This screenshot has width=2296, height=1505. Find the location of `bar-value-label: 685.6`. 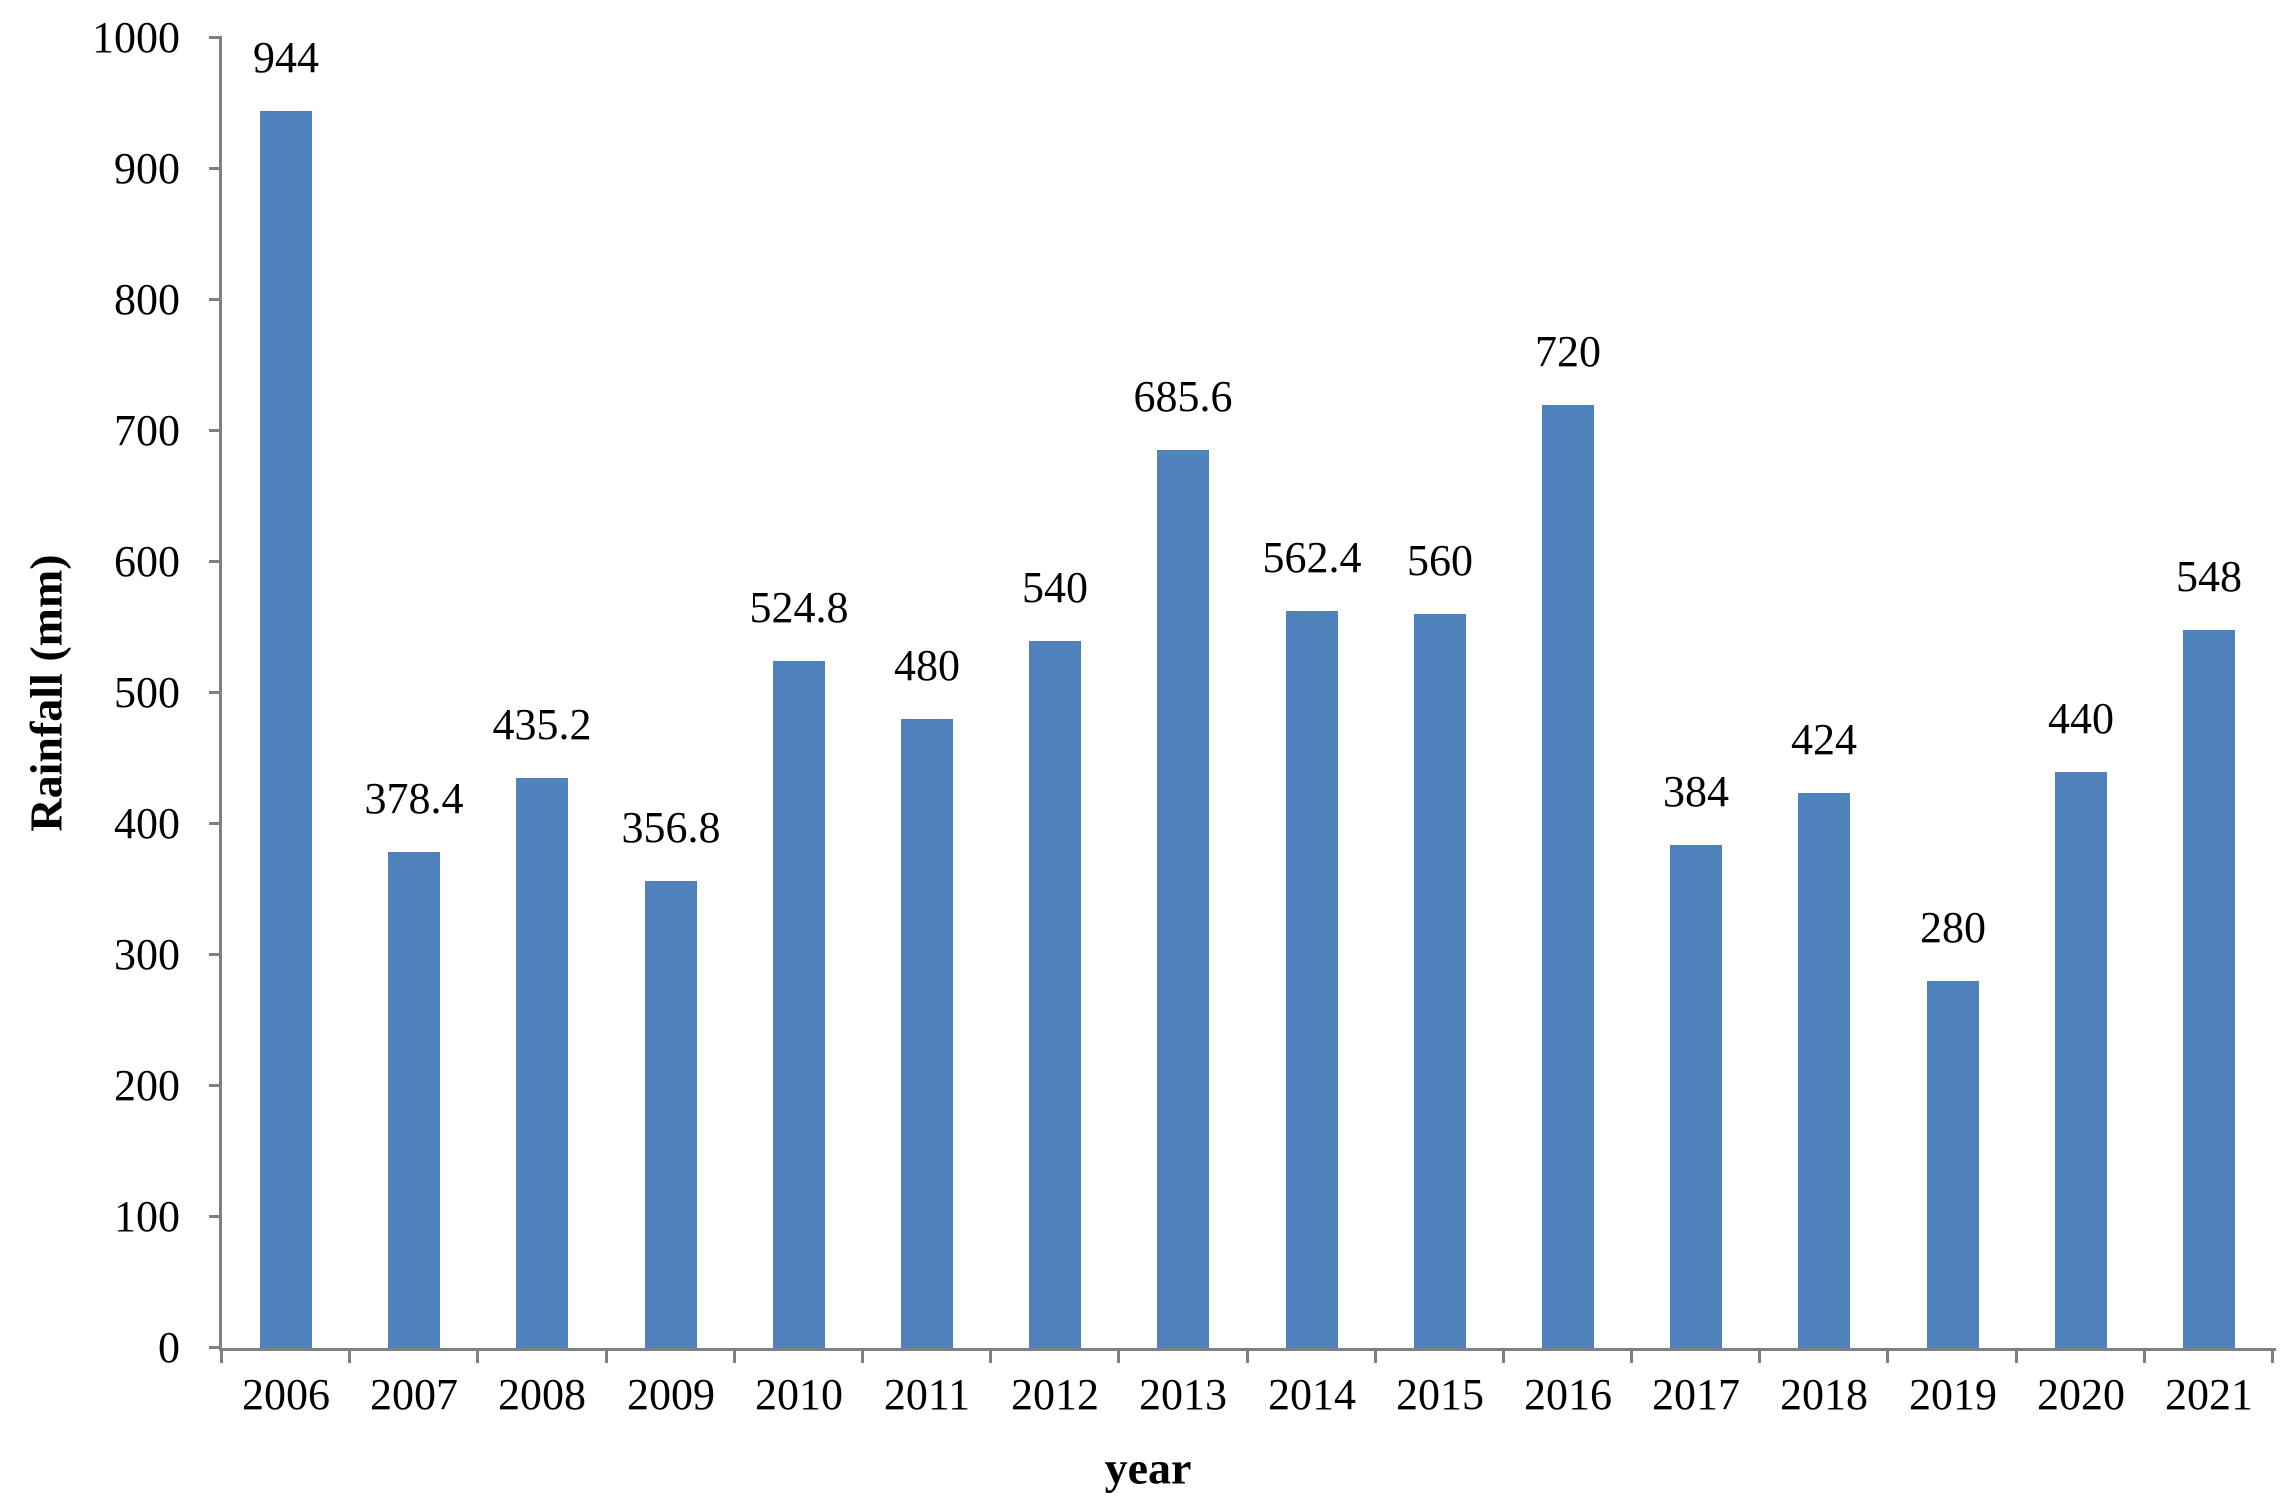

bar-value-label: 685.6 is located at coordinates (1183, 396).